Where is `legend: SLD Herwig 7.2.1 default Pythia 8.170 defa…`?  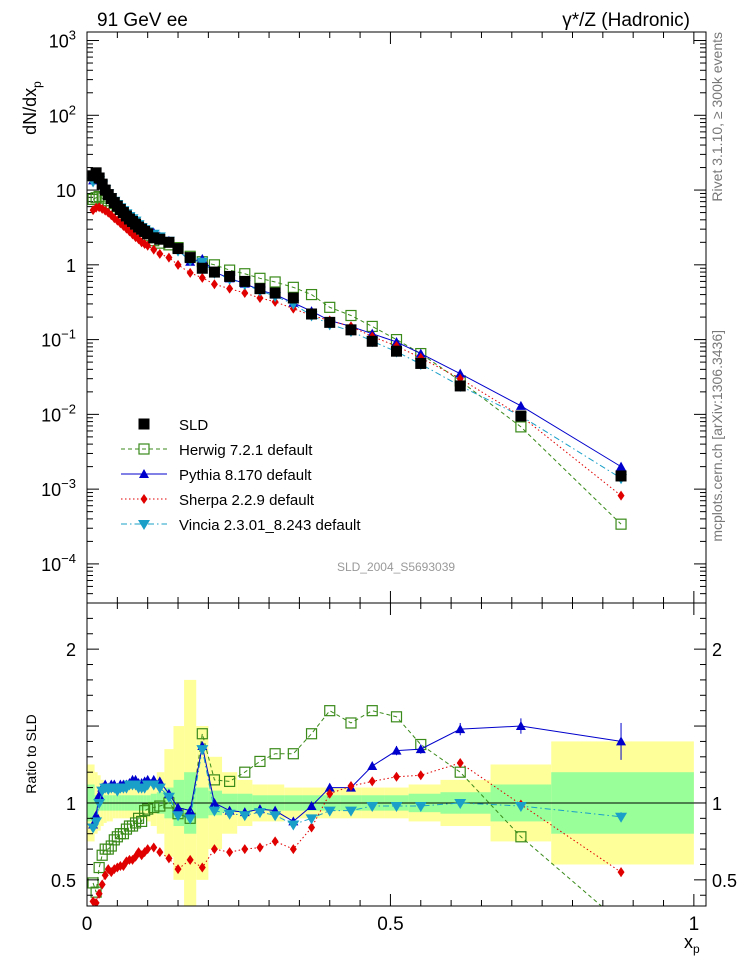 legend: SLD Herwig 7.2.1 default Pythia 8.170 defa… is located at coordinates (241, 475).